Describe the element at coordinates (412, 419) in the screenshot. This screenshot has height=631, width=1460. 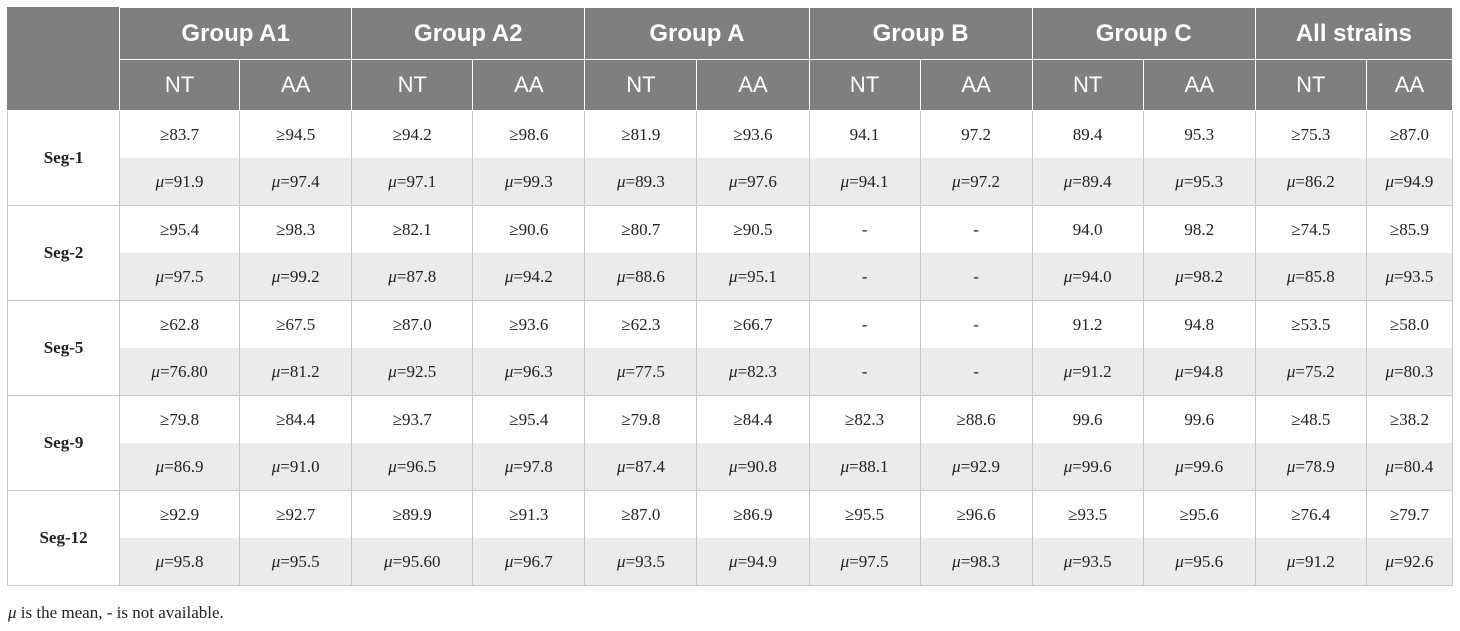
I see `min-identity-cell: ≥93.7` at that location.